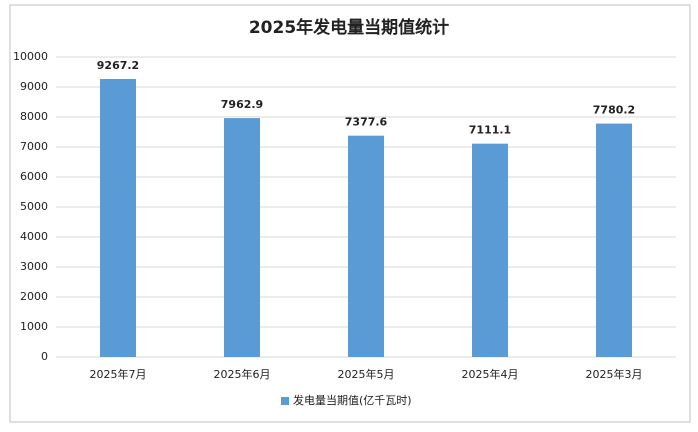 The height and width of the screenshot is (432, 698). What do you see at coordinates (34, 296) in the screenshot?
I see `y-tick-label: 2000` at bounding box center [34, 296].